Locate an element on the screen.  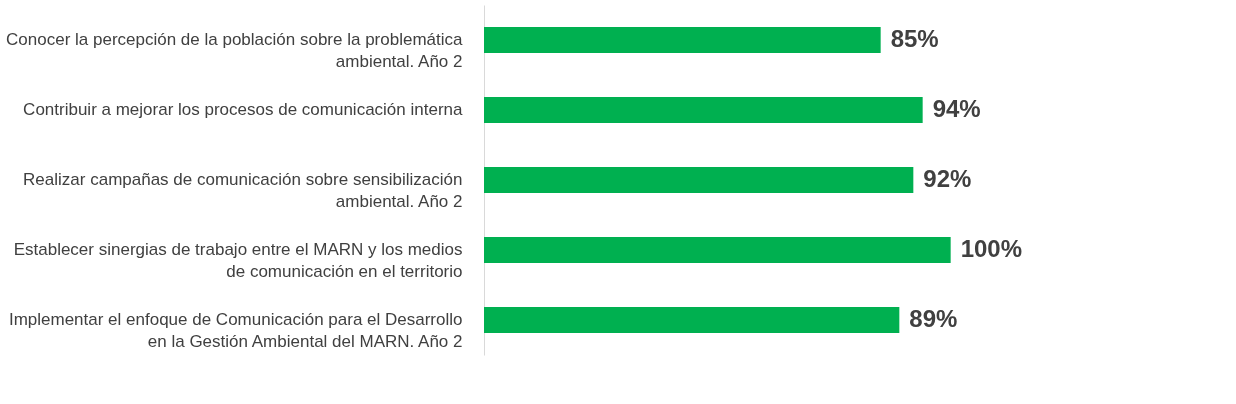
y-tick-label: Contribuir a mejorar los procesos de comunicación interna is located at coordinates (243, 109).